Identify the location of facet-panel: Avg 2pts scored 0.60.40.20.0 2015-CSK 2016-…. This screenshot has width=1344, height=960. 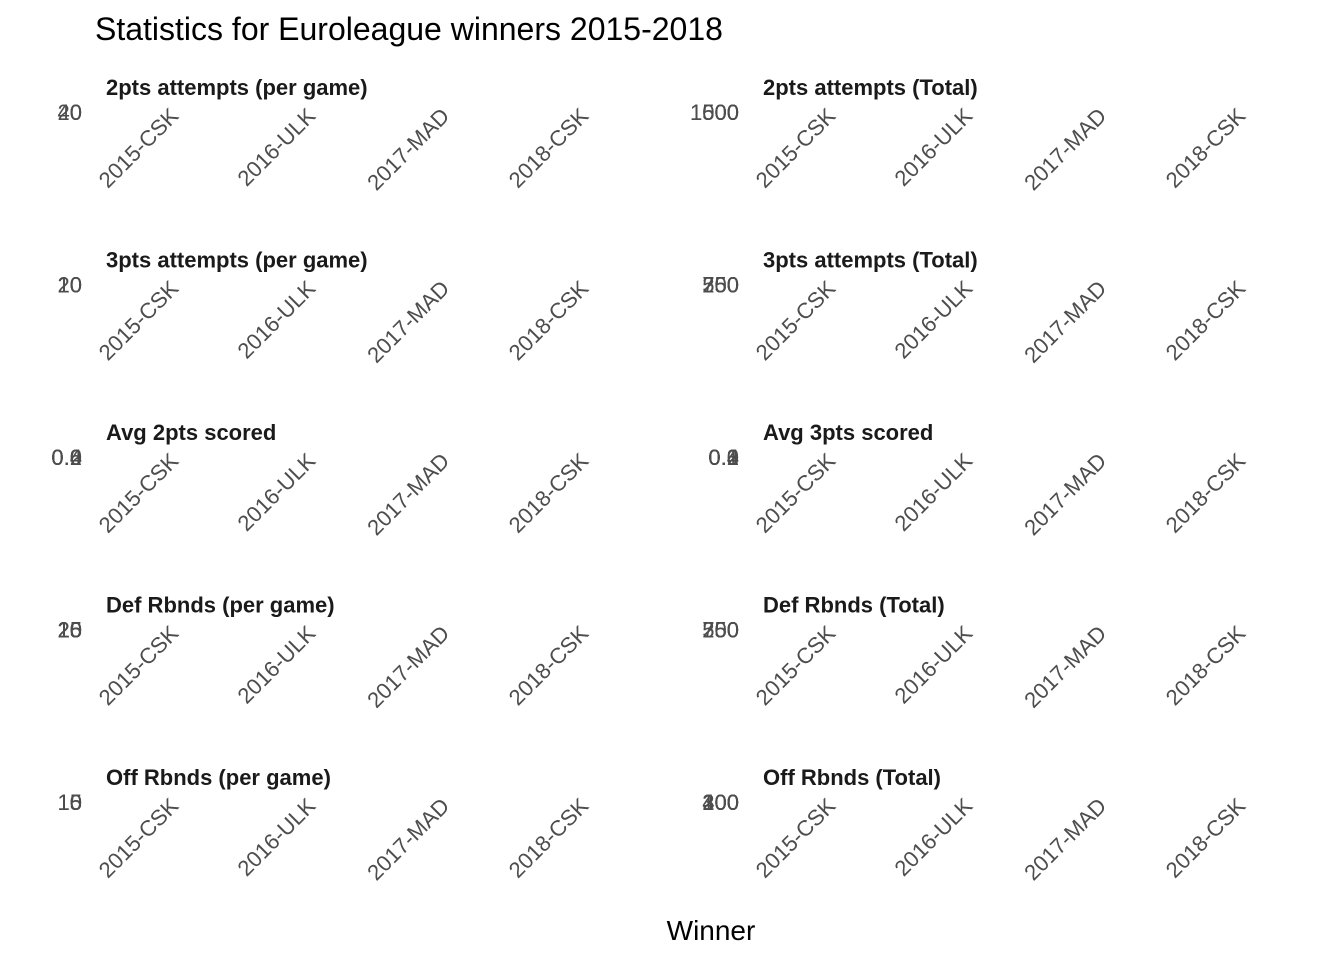
(322, 480).